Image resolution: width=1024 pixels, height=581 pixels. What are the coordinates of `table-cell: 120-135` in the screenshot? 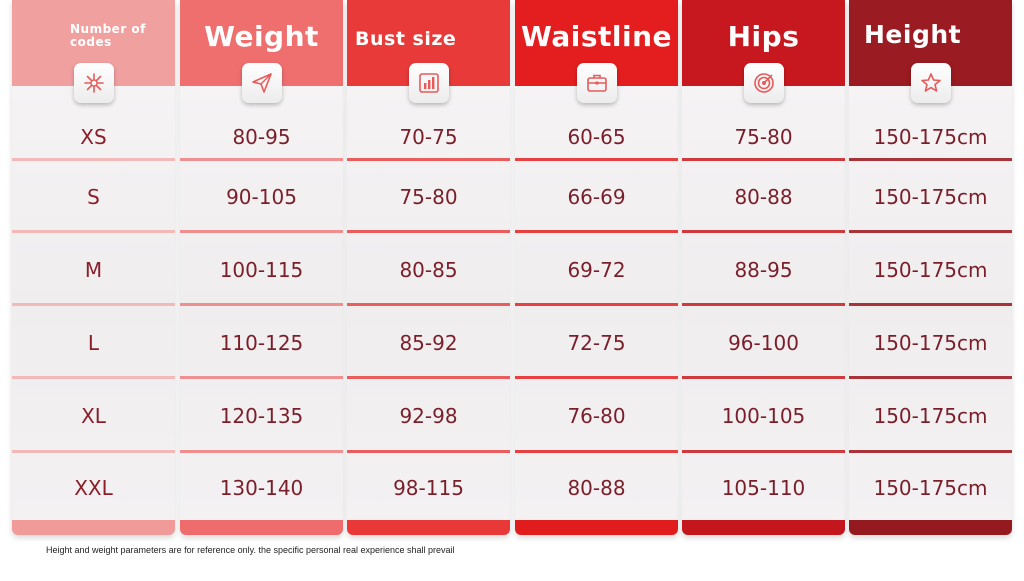 It's located at (261, 416).